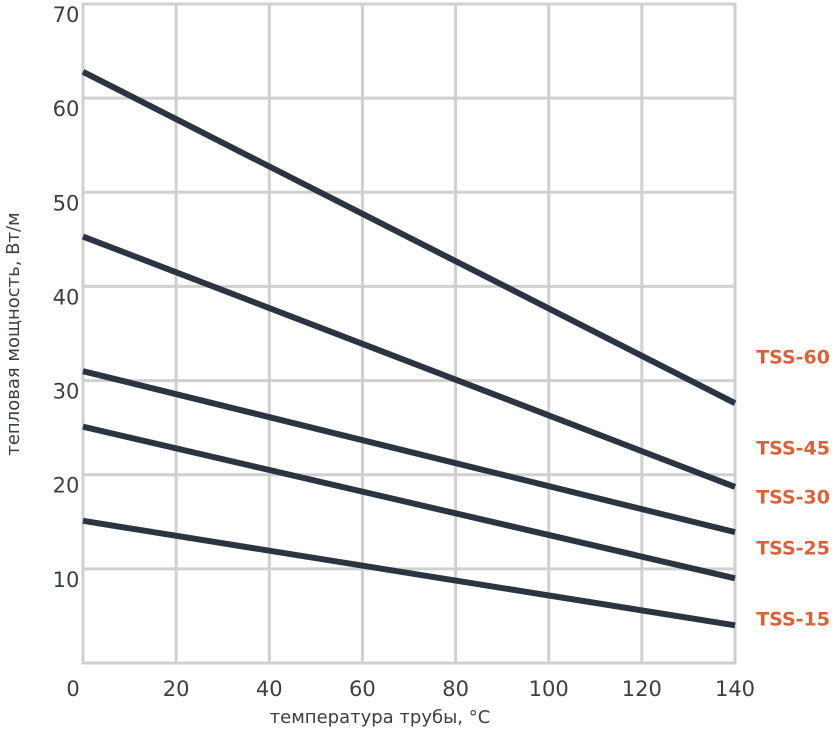  What do you see at coordinates (66, 109) in the screenshot?
I see `y-tick-label: 60` at bounding box center [66, 109].